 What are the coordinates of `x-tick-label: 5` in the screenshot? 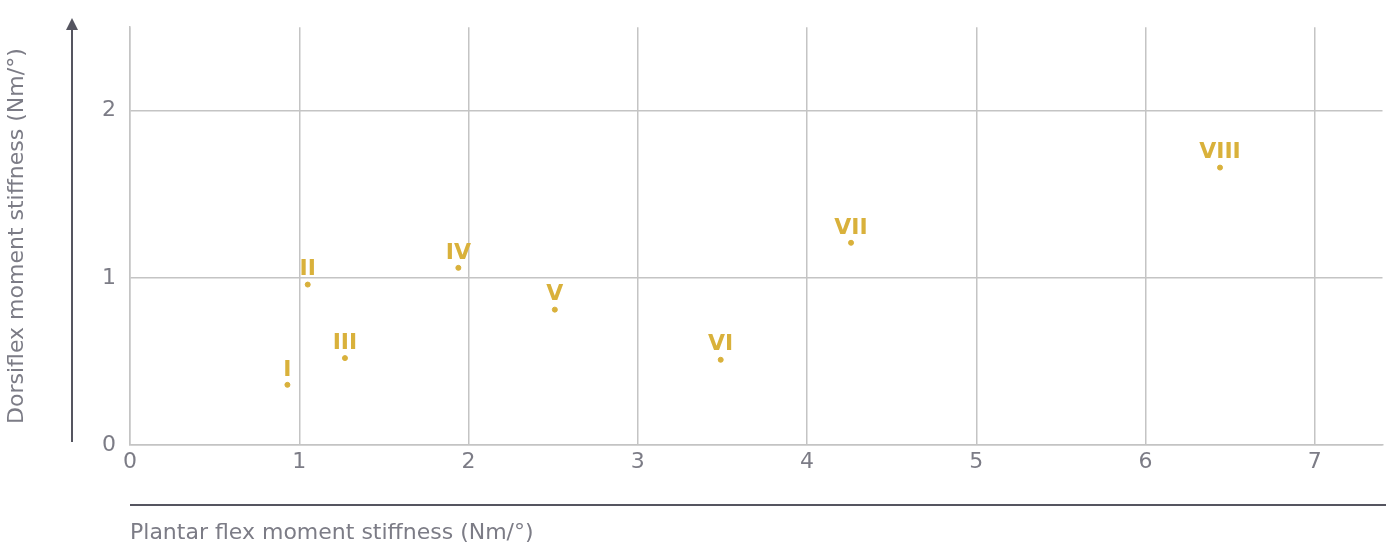 It's located at (976, 460).